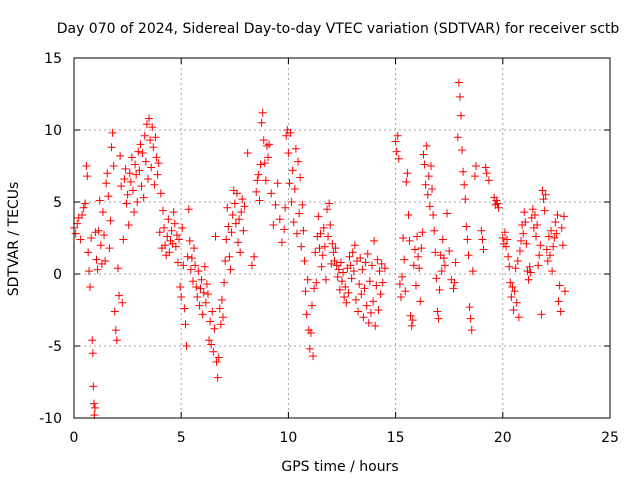 The width and height of the screenshot is (640, 480). What do you see at coordinates (74, 438) in the screenshot?
I see `x-tick-label: 0` at bounding box center [74, 438].